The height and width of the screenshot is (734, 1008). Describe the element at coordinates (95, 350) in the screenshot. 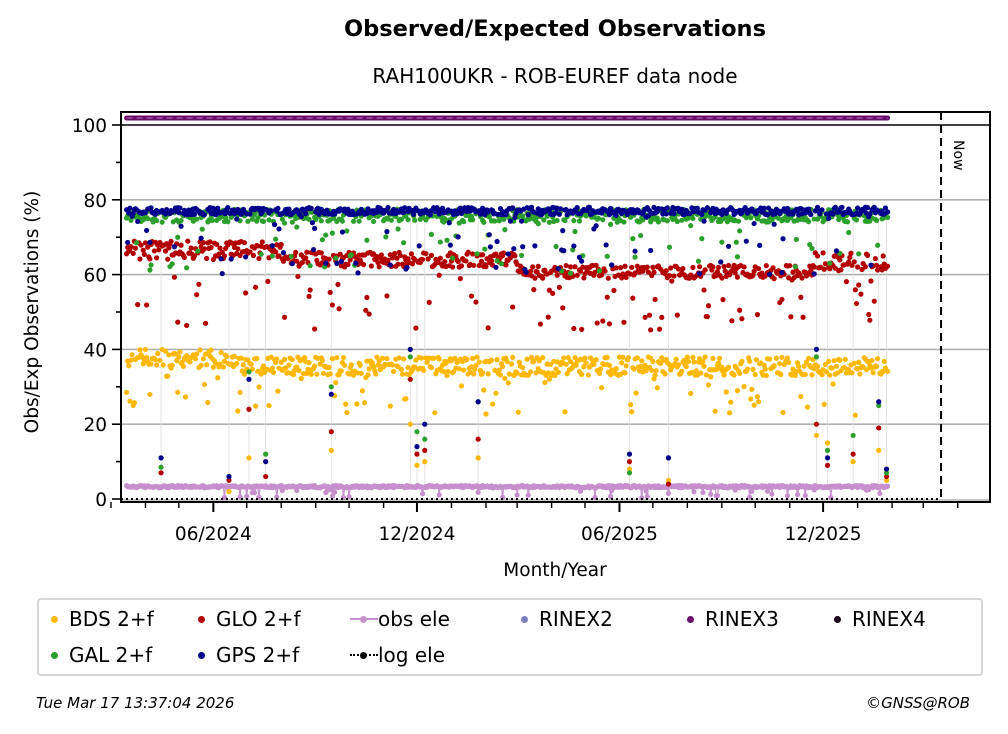

I see `y-tick-label: 40` at that location.